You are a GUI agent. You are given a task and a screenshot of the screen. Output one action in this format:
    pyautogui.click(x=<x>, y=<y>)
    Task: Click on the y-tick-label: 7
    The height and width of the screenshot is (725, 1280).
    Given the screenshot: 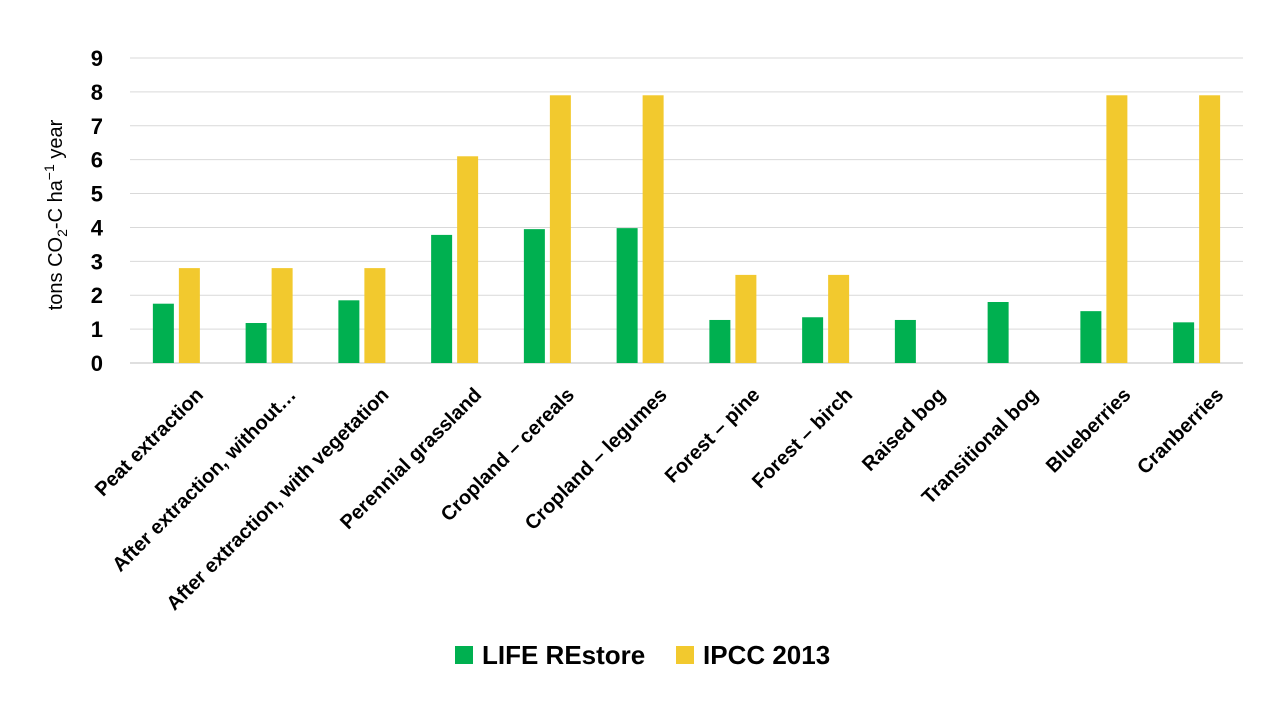 What is the action you would take?
    pyautogui.click(x=97, y=126)
    